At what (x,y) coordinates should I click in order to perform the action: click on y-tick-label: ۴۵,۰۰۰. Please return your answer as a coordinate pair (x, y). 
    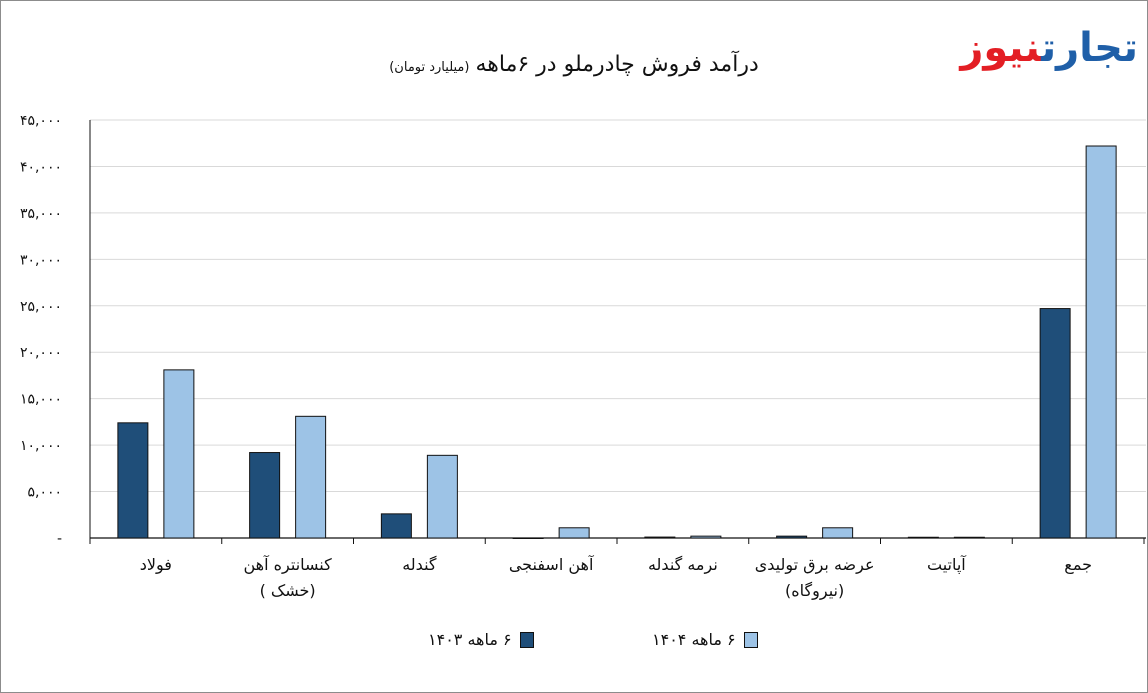
    Looking at the image, I should click on (41, 121).